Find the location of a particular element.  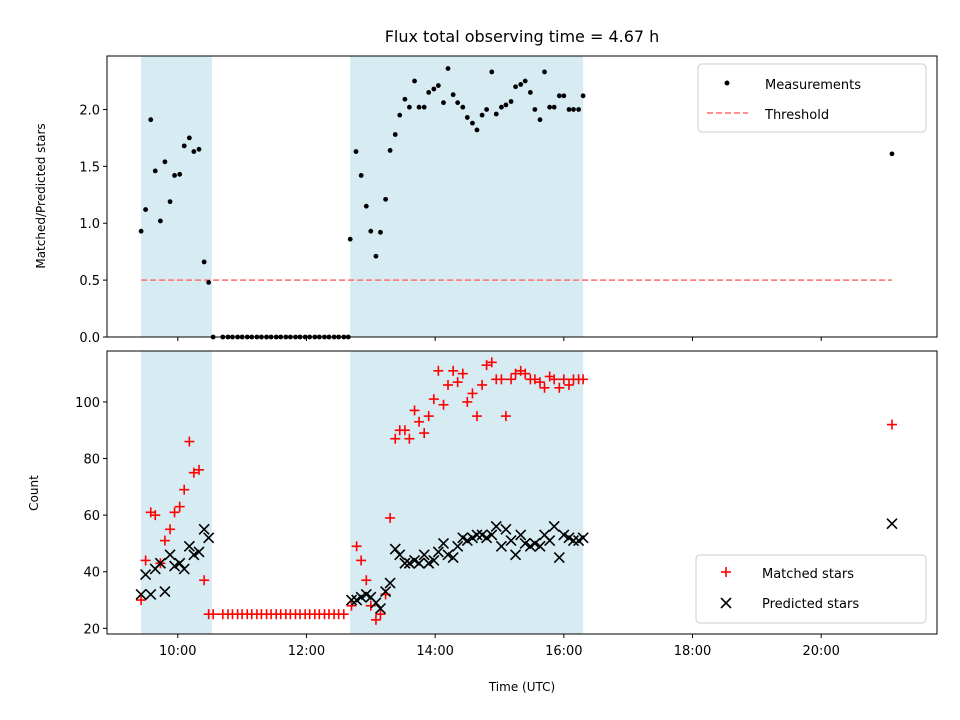

bottom-x-tick-label: 16:00 is located at coordinates (563, 651).